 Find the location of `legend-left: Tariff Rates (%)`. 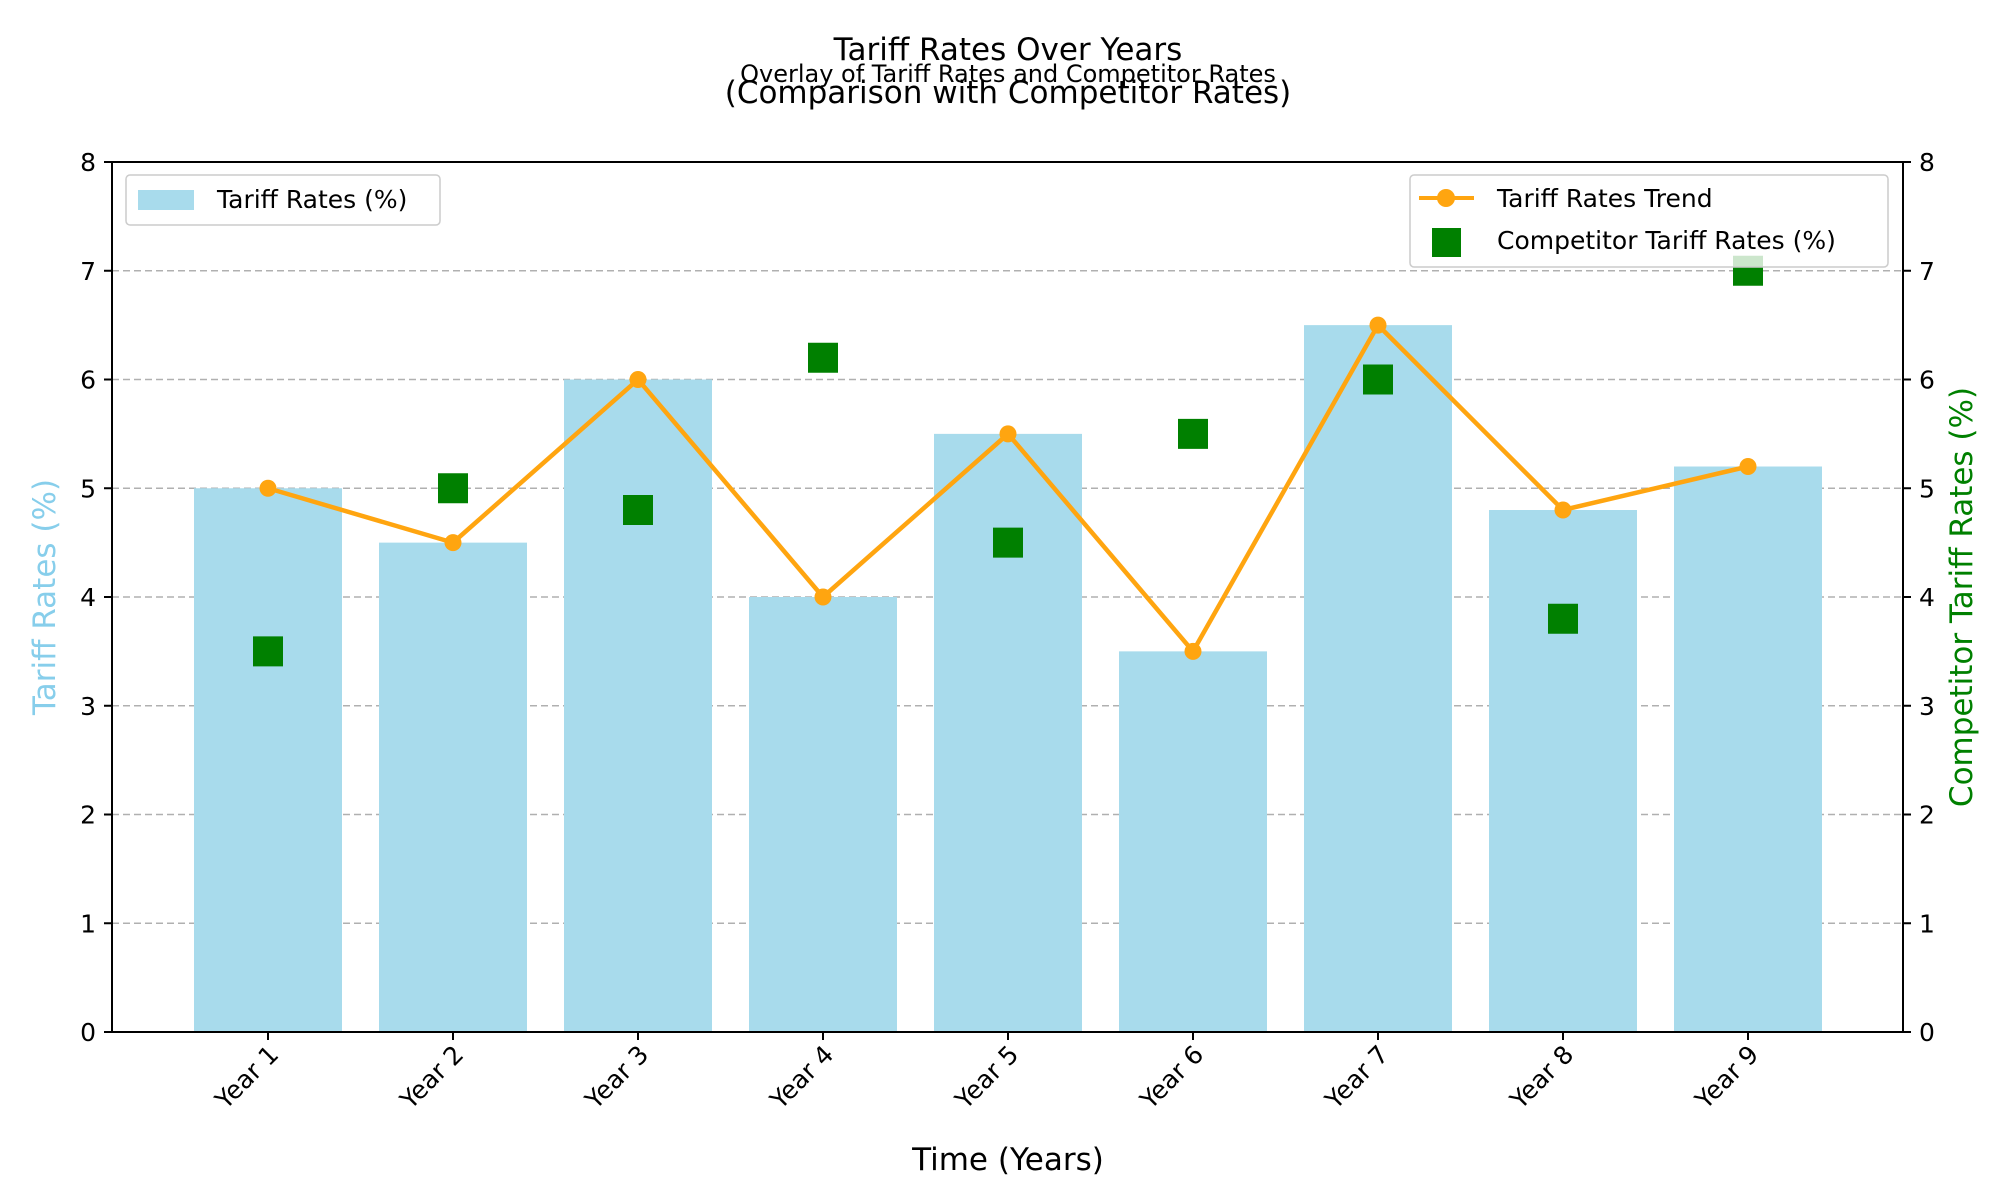

legend-left: Tariff Rates (%) is located at coordinates (283, 200).